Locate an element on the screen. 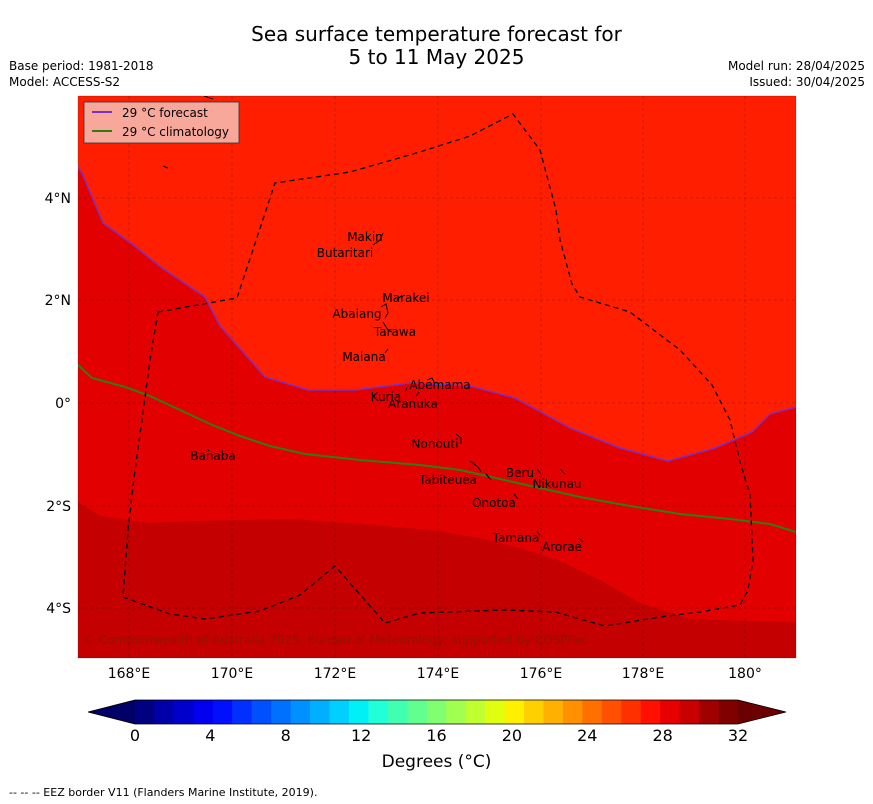 Image resolution: width=873 pixels, height=804 pixels. lon-tick: 170°E is located at coordinates (232, 674).